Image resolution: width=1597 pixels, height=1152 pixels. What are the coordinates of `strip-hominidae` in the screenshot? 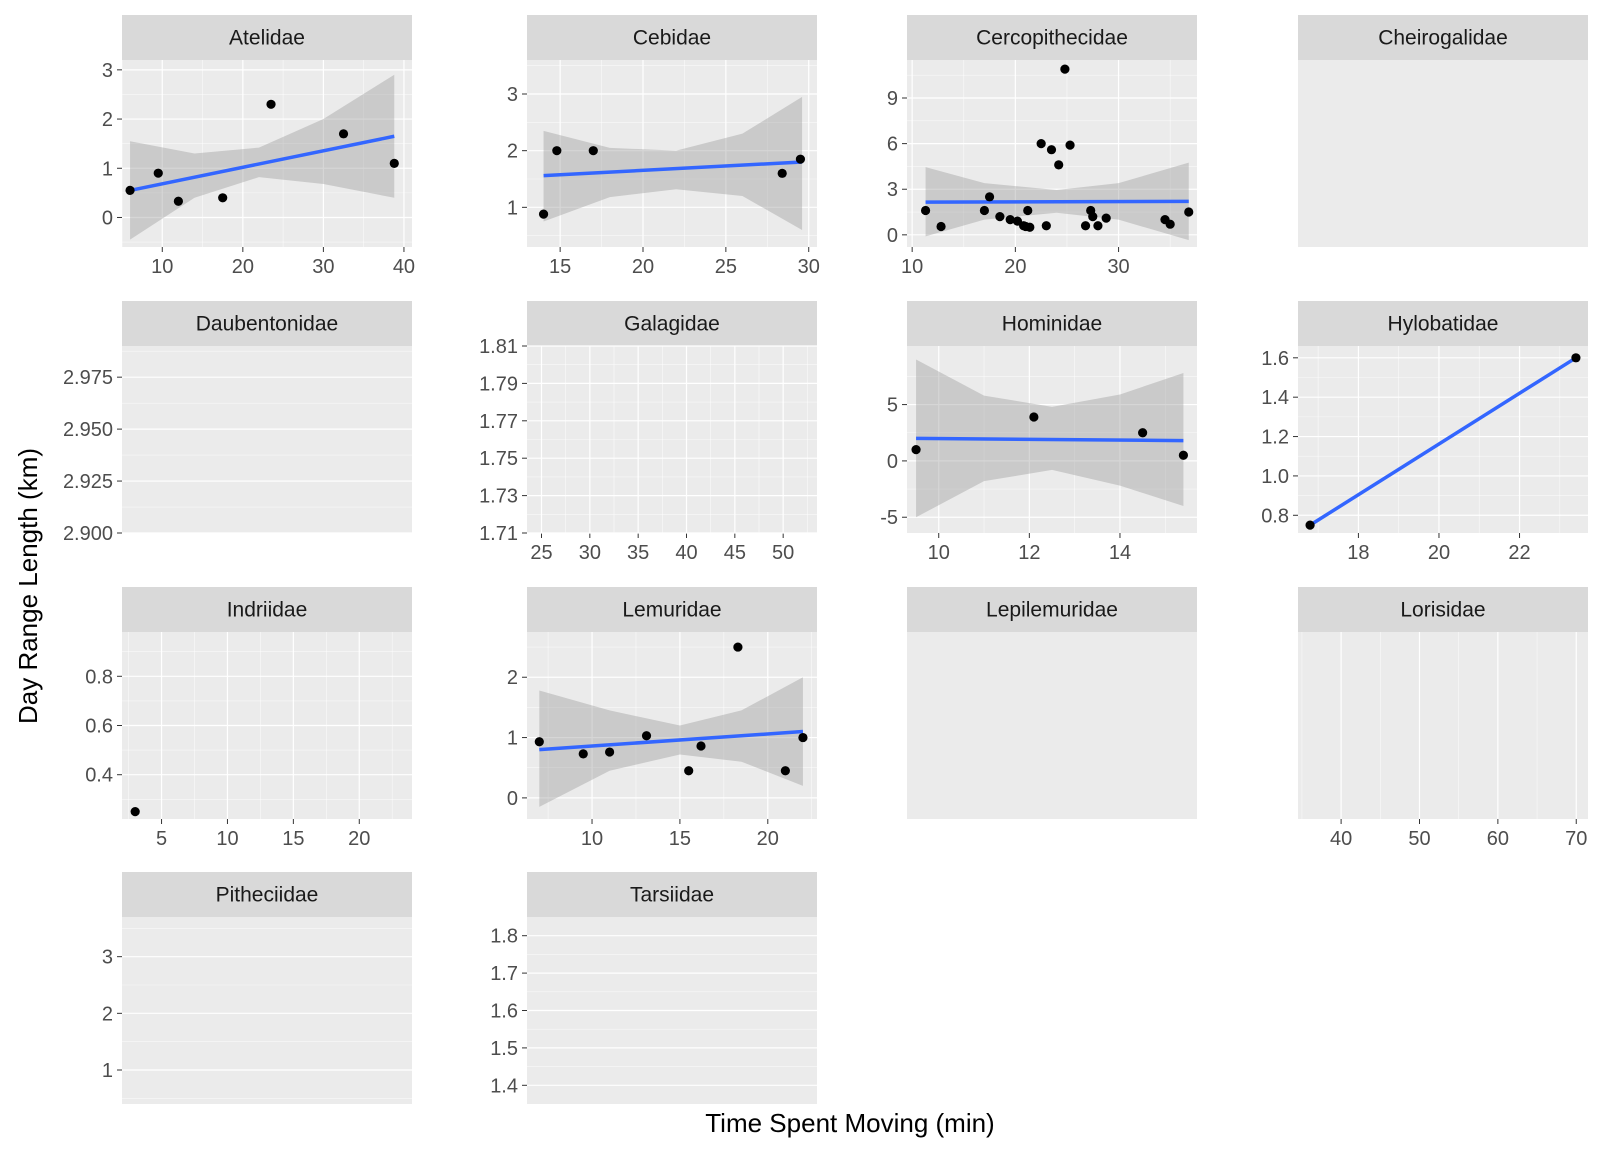 It's located at (1052, 323).